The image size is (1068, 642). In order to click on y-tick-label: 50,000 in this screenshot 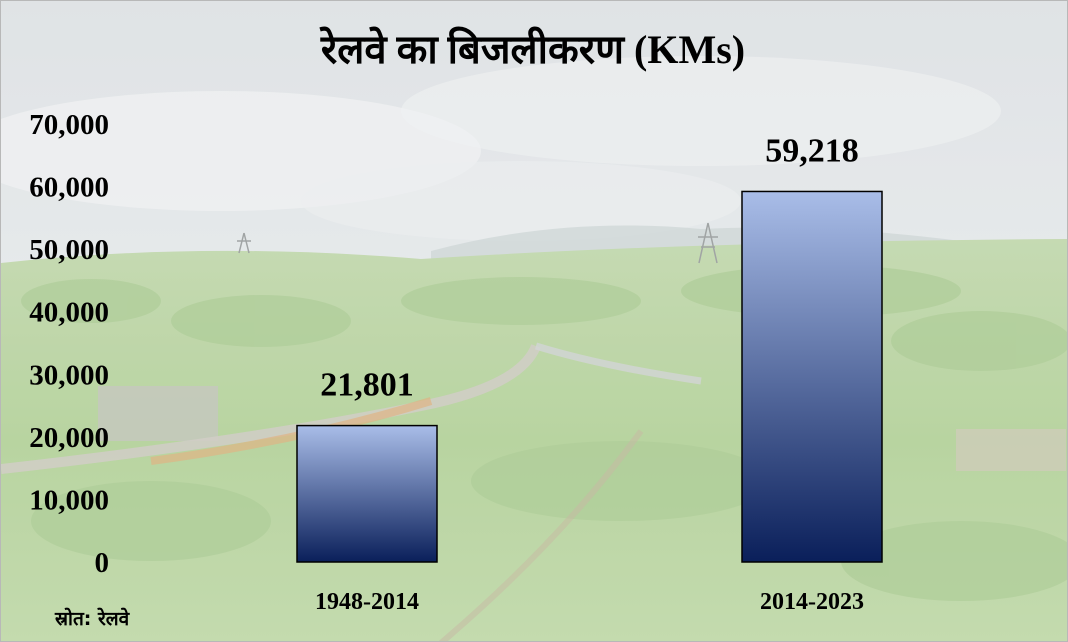, I will do `click(69, 250)`.